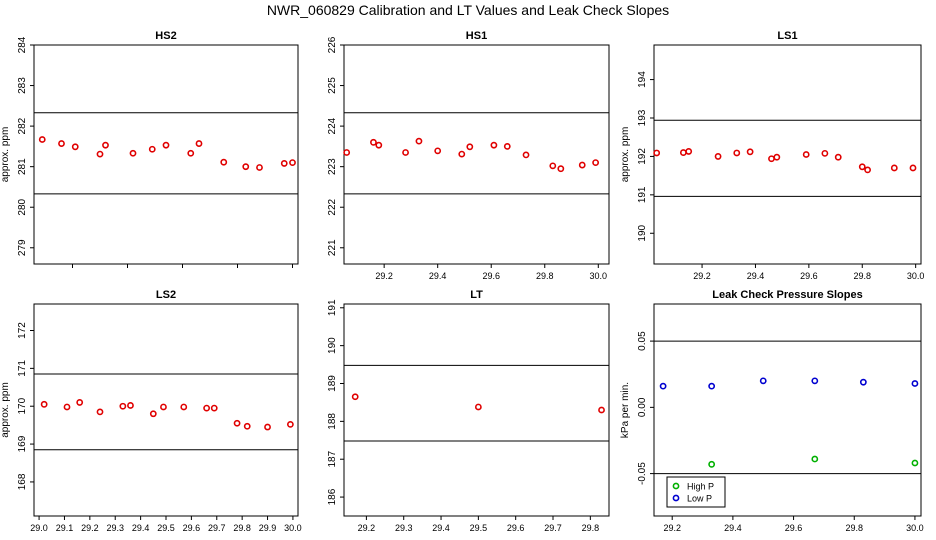 This screenshot has width=936, height=540. I want to click on y-tick-label: 186, so click(332, 496).